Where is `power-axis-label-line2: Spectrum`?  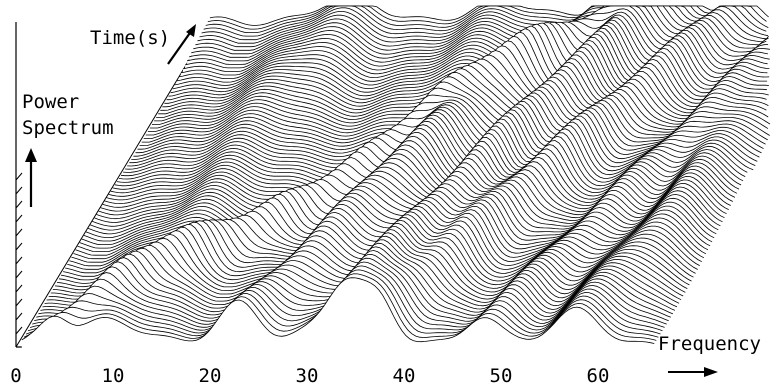
power-axis-label-line2: Spectrum is located at coordinates (68, 128).